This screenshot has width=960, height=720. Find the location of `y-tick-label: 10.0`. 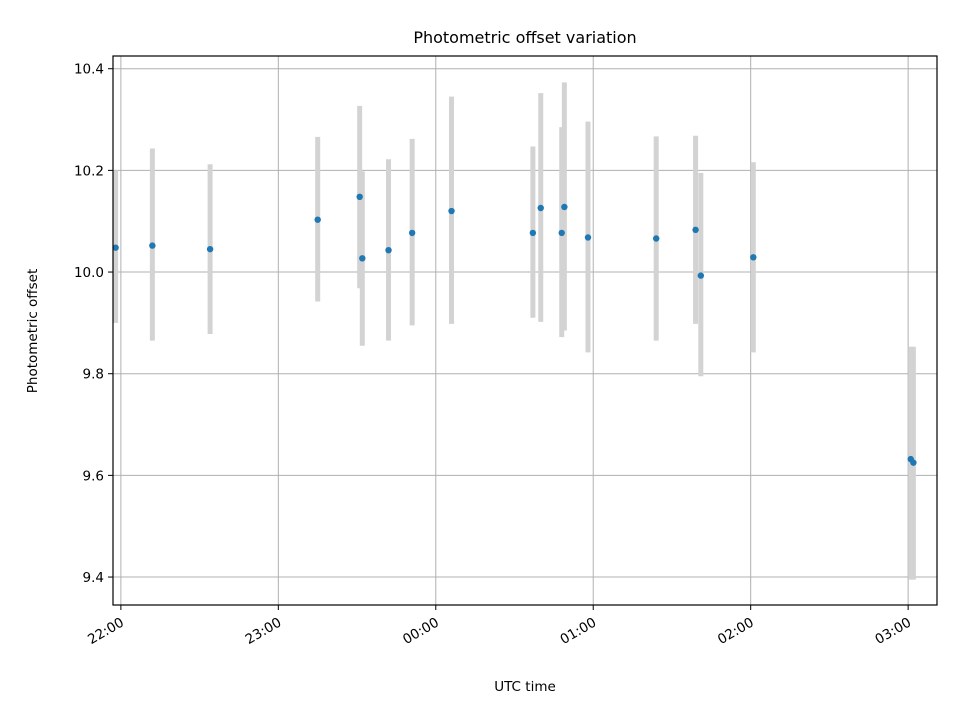

y-tick-label: 10.0 is located at coordinates (89, 273).